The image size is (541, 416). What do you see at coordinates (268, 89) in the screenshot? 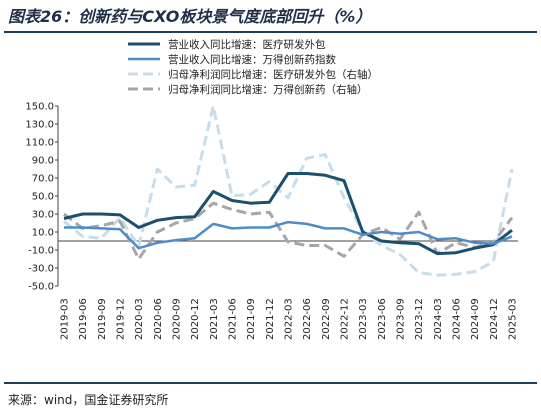
I see `legend-label-4: 归母净利润同比增速：万得创新药（右轴）` at bounding box center [268, 89].